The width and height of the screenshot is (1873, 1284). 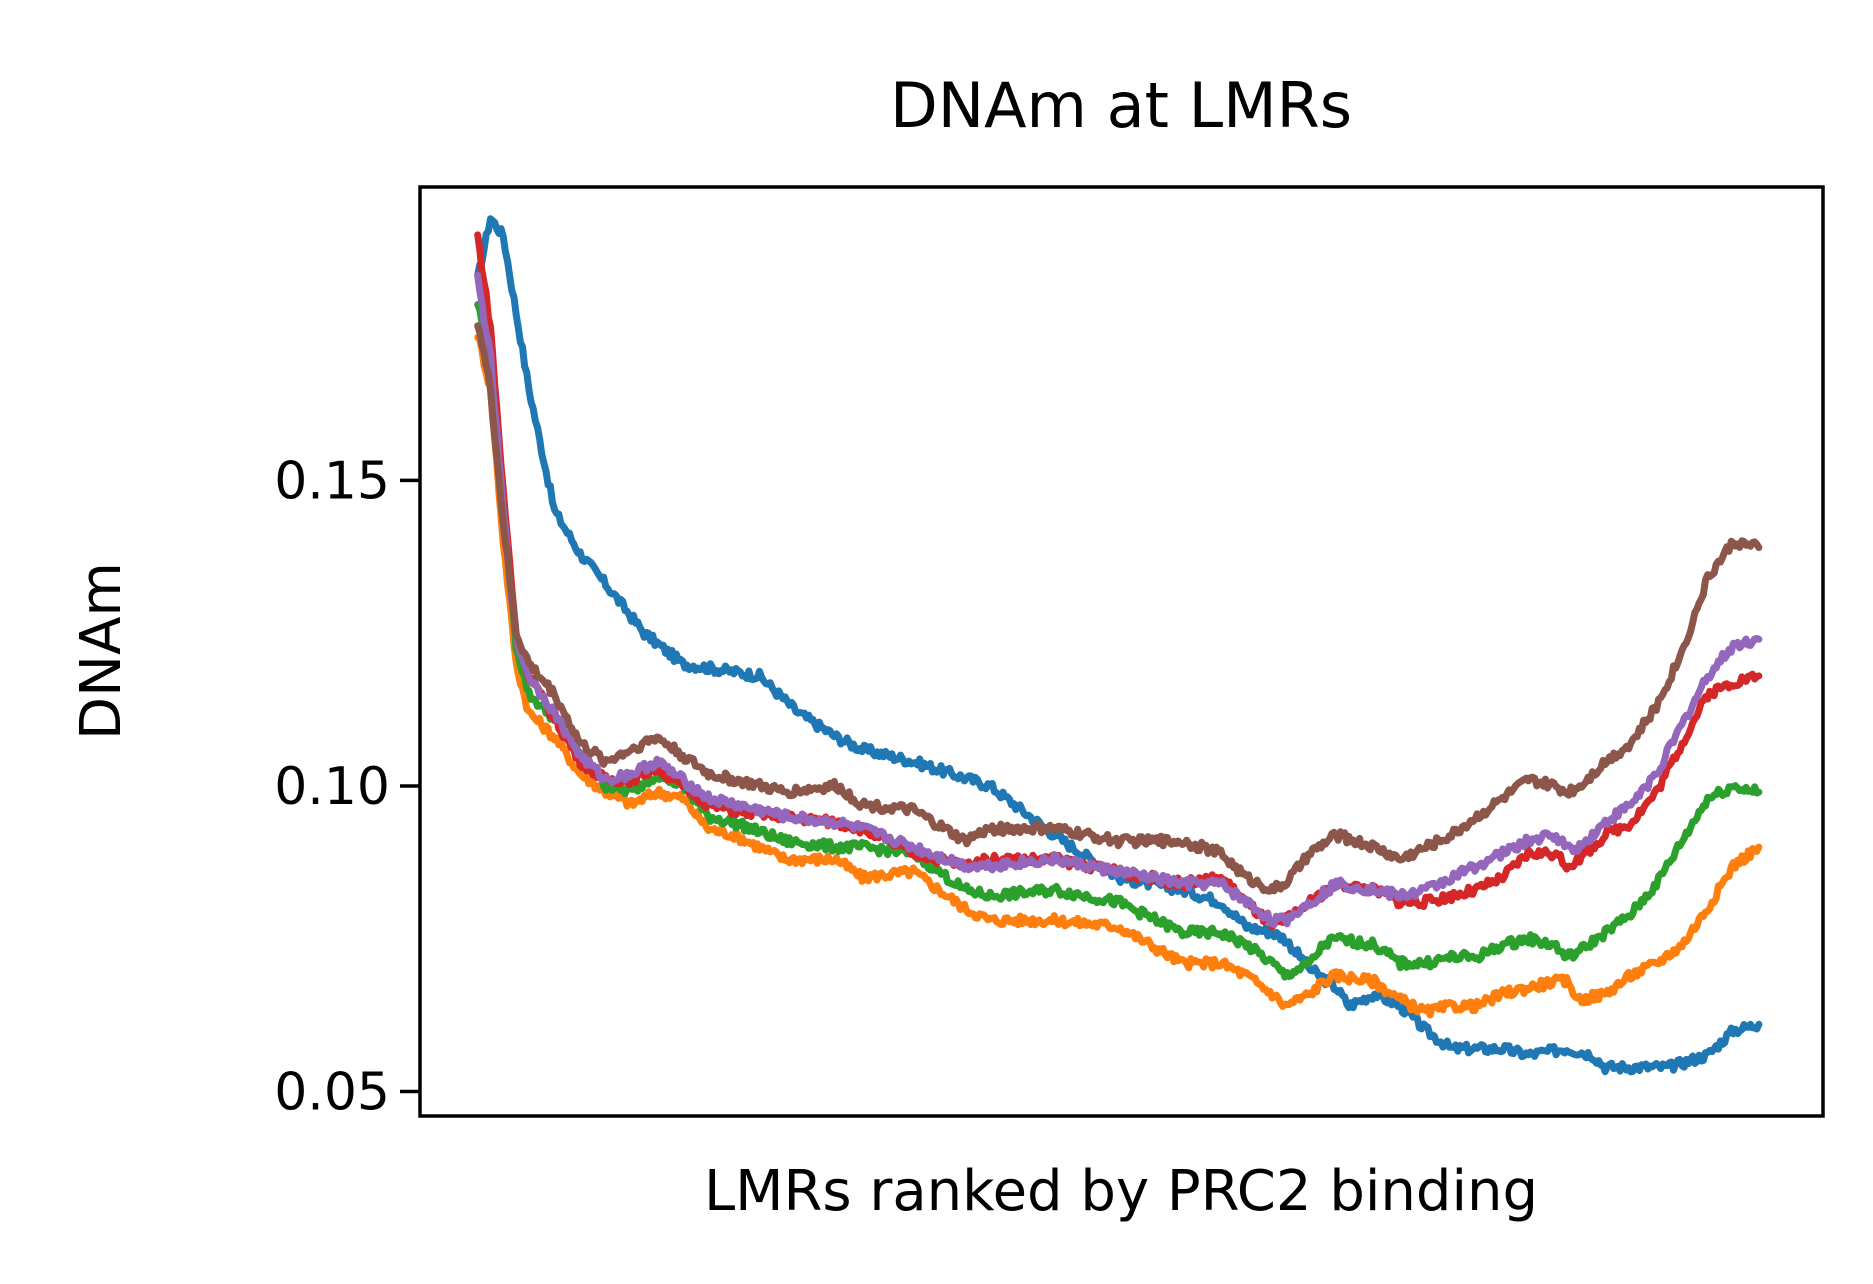 What do you see at coordinates (101, 651) in the screenshot?
I see `y-axis-label: DNAm` at bounding box center [101, 651].